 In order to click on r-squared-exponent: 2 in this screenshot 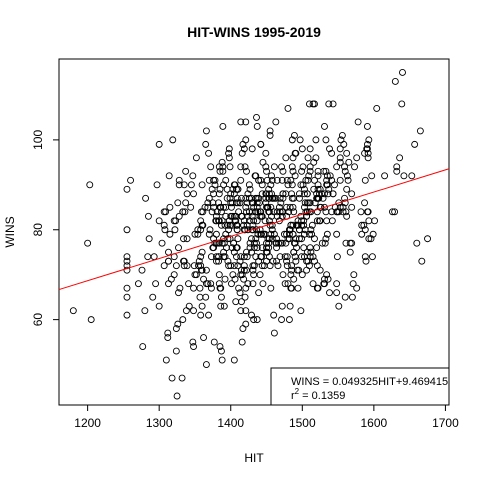, I will do `click(297, 391)`.